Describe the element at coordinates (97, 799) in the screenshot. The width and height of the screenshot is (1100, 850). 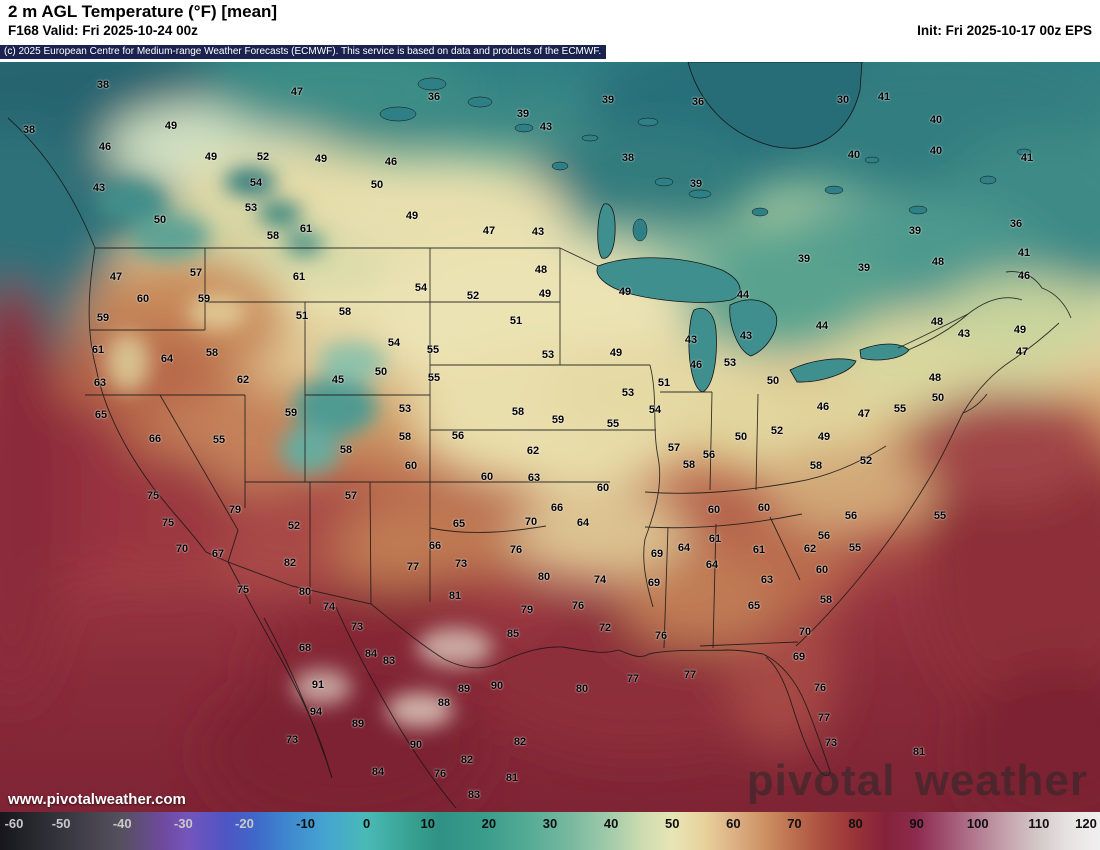
I see `site-url: www.pivotalweather.com` at that location.